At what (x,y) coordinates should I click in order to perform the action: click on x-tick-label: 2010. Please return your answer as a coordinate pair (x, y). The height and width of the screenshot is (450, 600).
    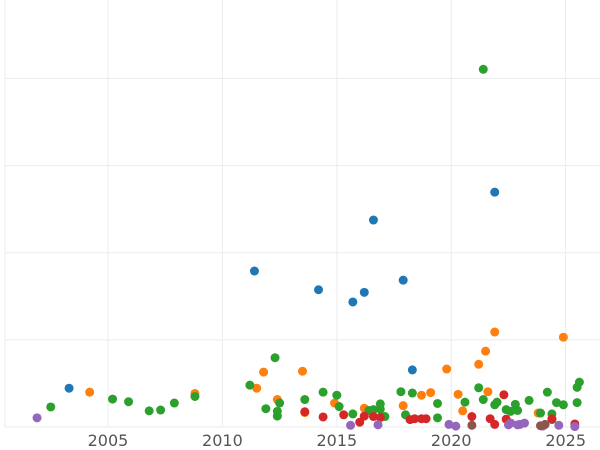
    Looking at the image, I should click on (222, 440).